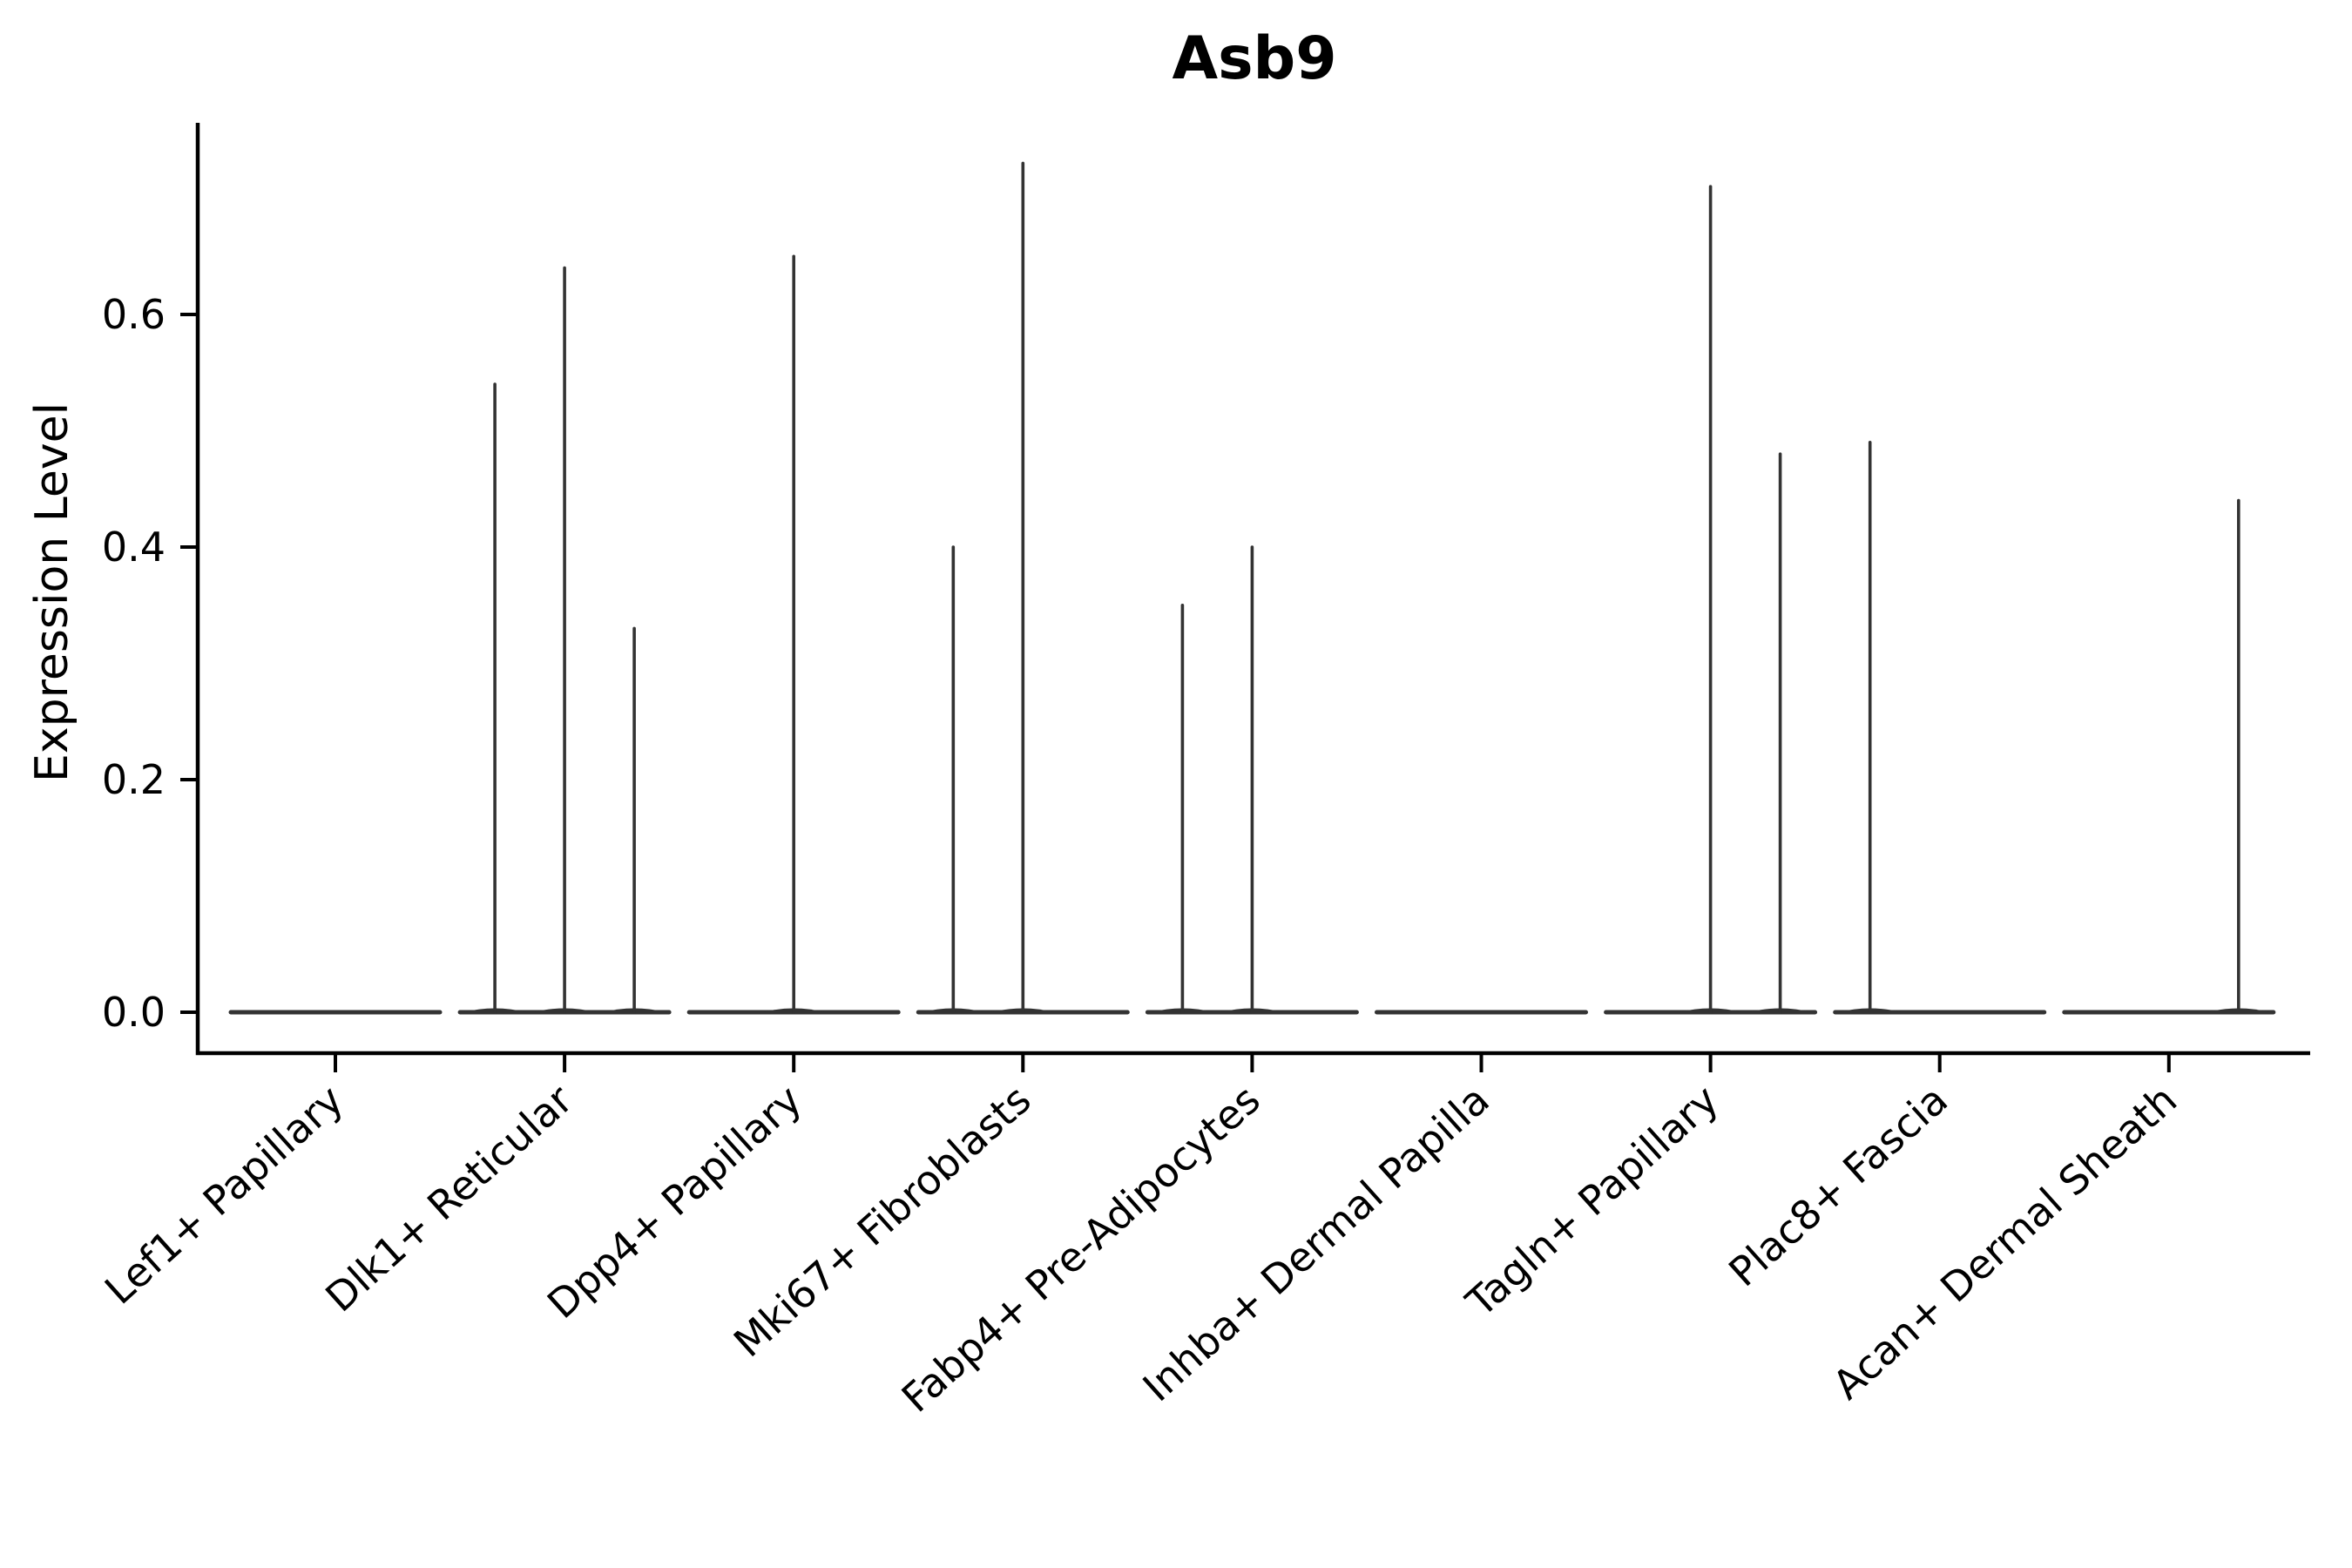 Image resolution: width=2352 pixels, height=1568 pixels. What do you see at coordinates (448, 1198) in the screenshot?
I see `x-tick-label: Dlk1+ Reticular` at bounding box center [448, 1198].